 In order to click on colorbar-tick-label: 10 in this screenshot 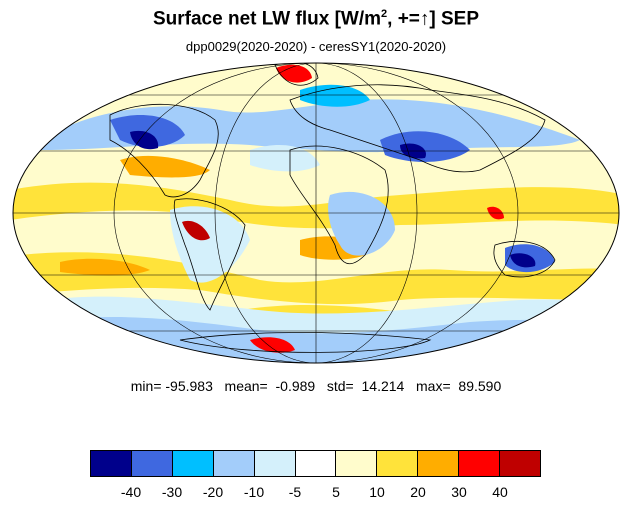, I will do `click(377, 492)`.